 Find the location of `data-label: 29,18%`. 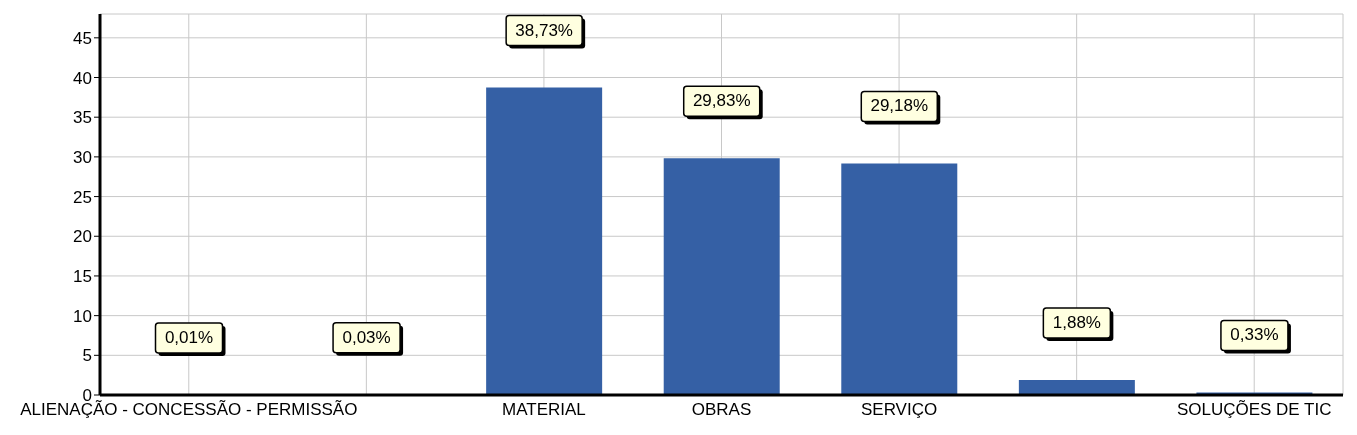

data-label: 29,18% is located at coordinates (899, 106).